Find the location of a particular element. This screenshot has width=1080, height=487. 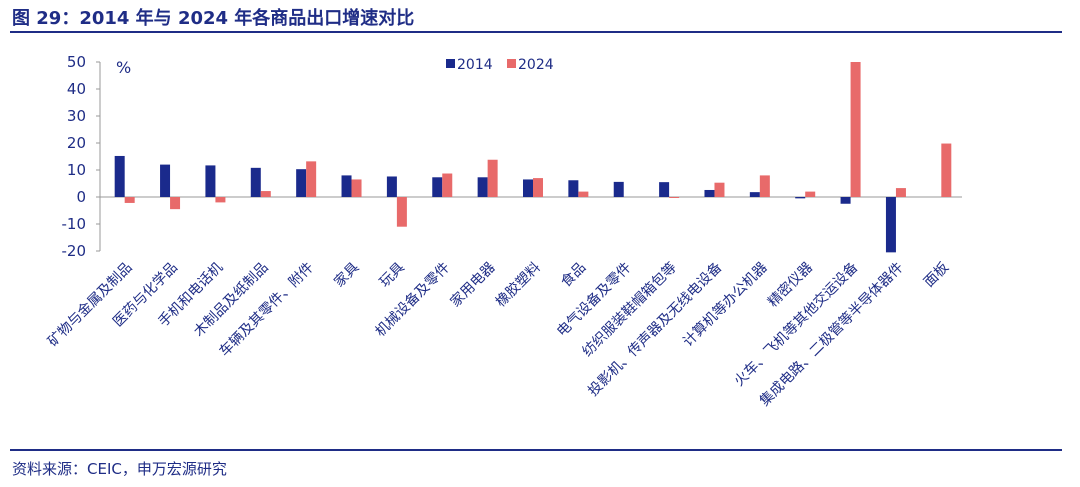

legend-label-2014: 2014 is located at coordinates (475, 65).